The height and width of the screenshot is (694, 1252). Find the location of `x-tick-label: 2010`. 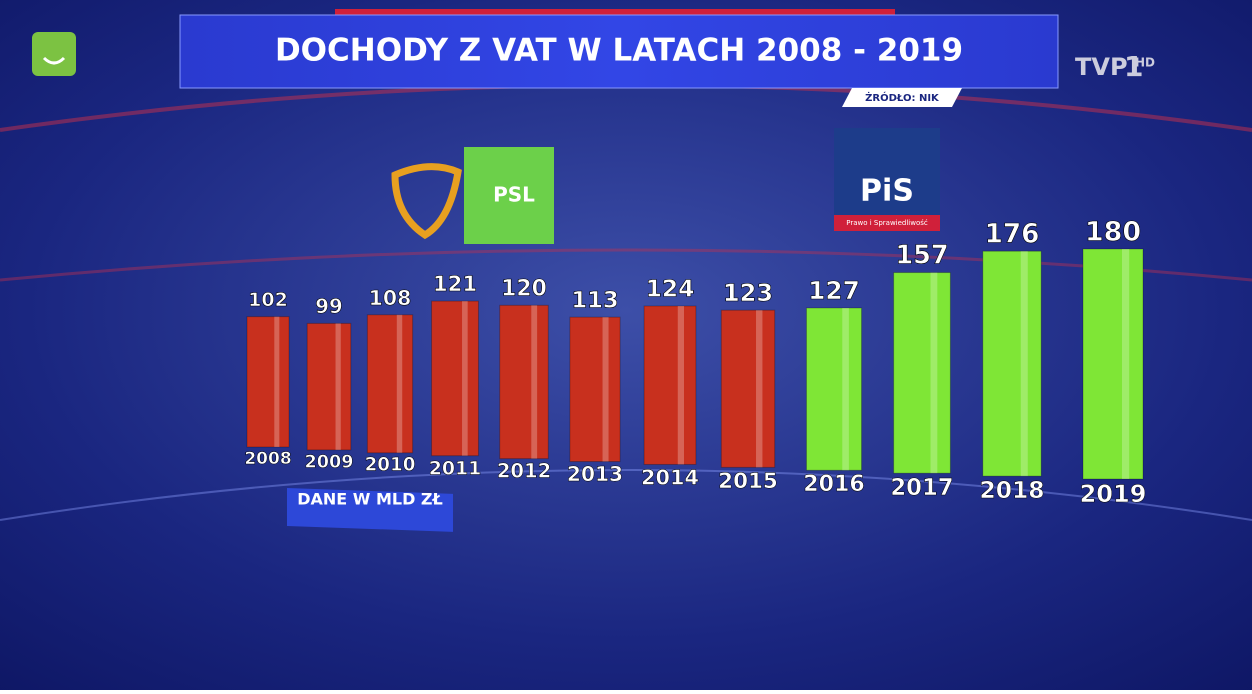

x-tick-label: 2010 is located at coordinates (390, 465).